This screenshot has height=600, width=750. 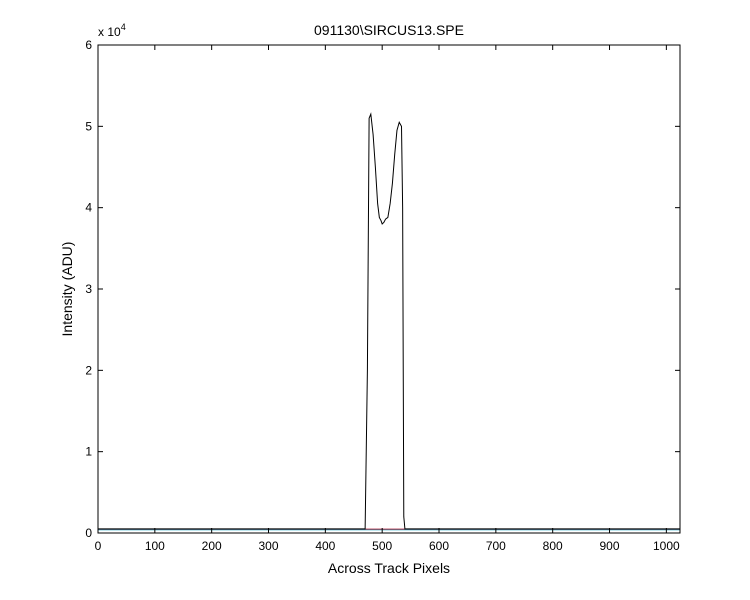 What do you see at coordinates (88, 126) in the screenshot?
I see `y-tick-label: 5` at bounding box center [88, 126].